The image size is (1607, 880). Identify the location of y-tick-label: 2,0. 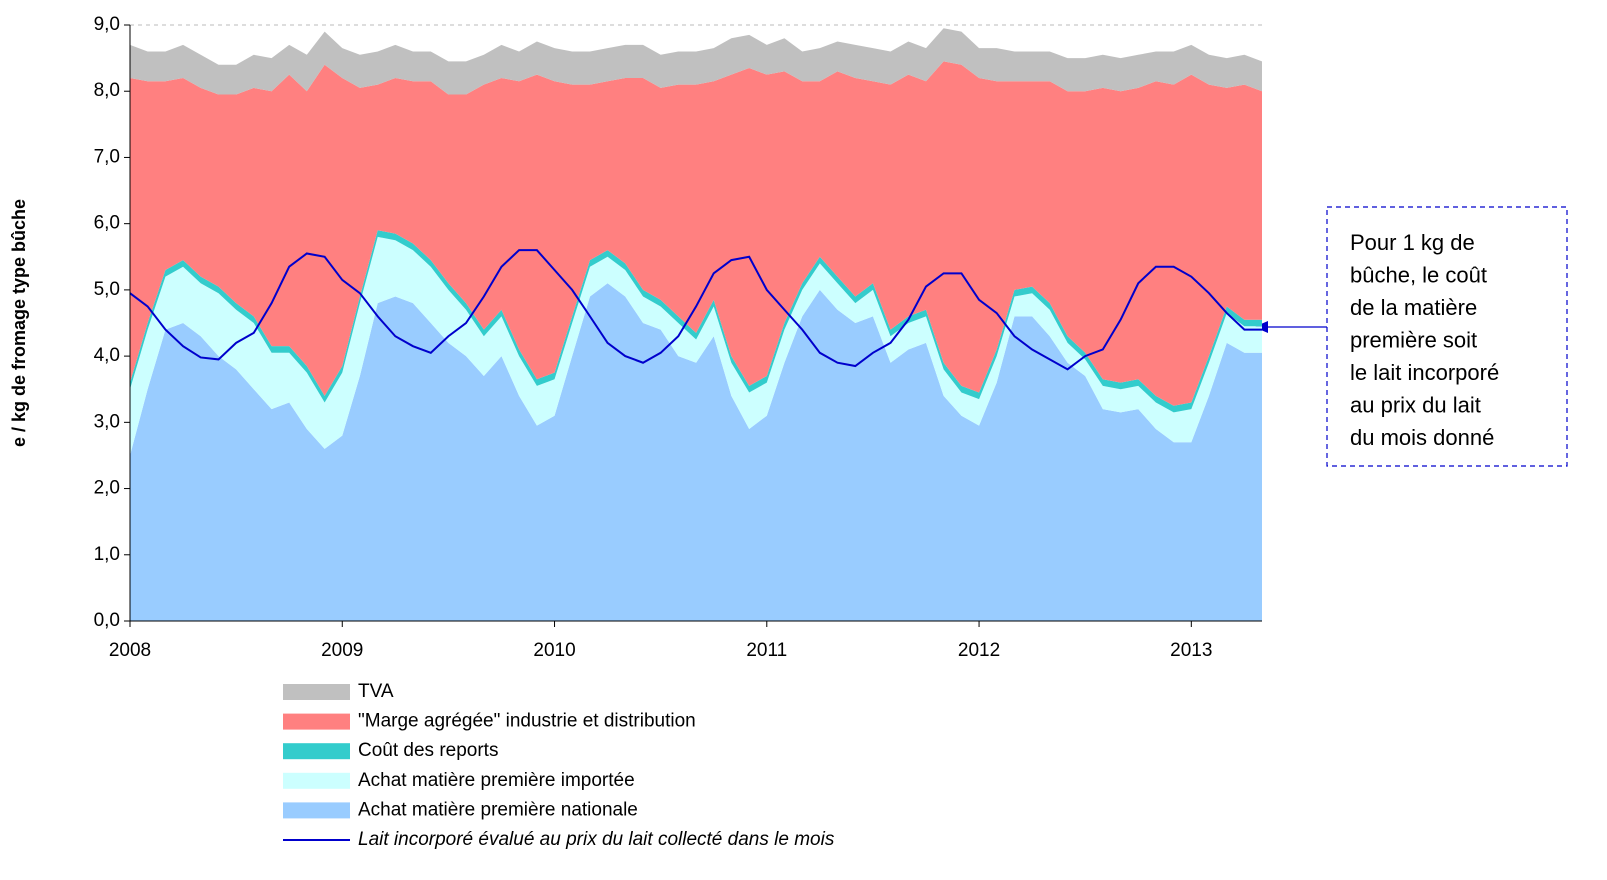
(107, 488).